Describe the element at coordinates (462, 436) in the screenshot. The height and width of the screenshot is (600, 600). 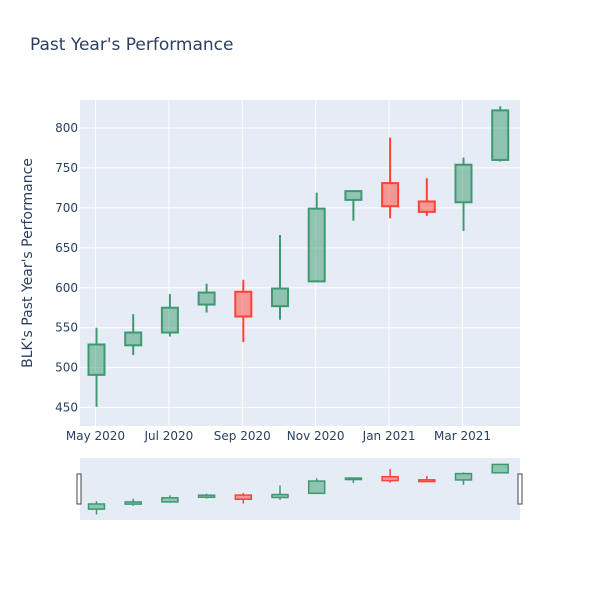
I see `x-tick-label: Mar 2021` at that location.